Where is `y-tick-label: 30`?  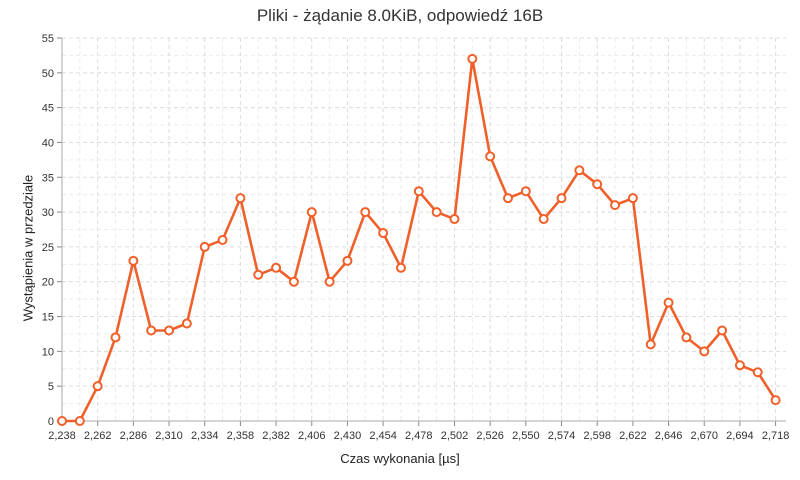 y-tick-label: 30 is located at coordinates (48, 213).